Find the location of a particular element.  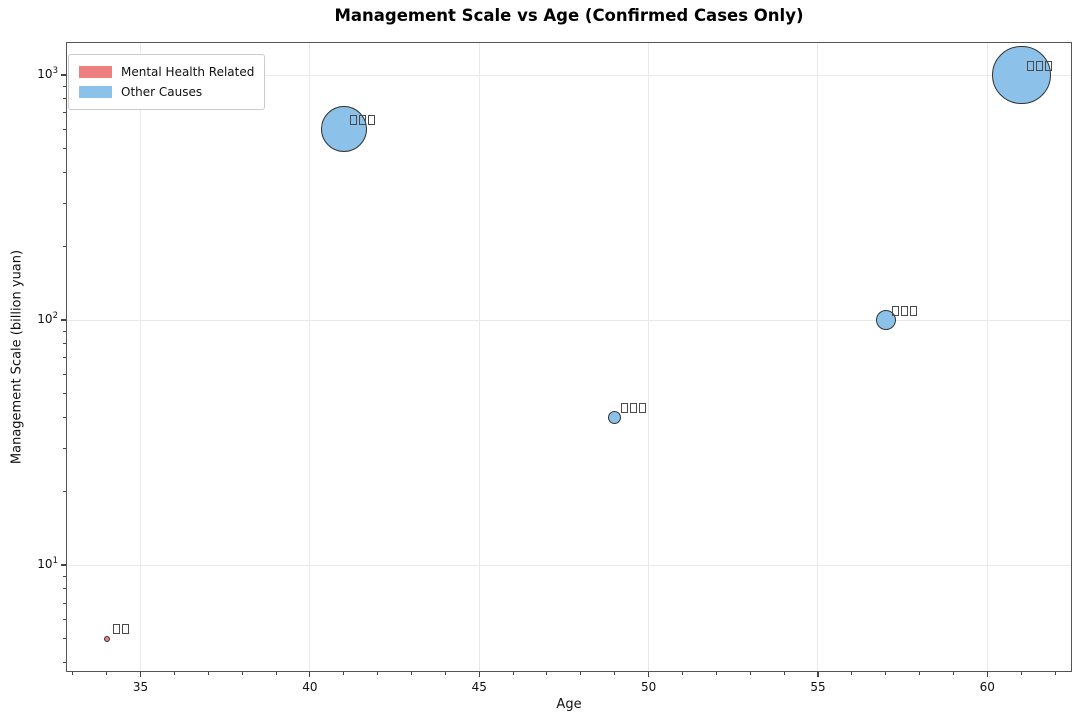

x-tick-label-55: 55 is located at coordinates (818, 687).